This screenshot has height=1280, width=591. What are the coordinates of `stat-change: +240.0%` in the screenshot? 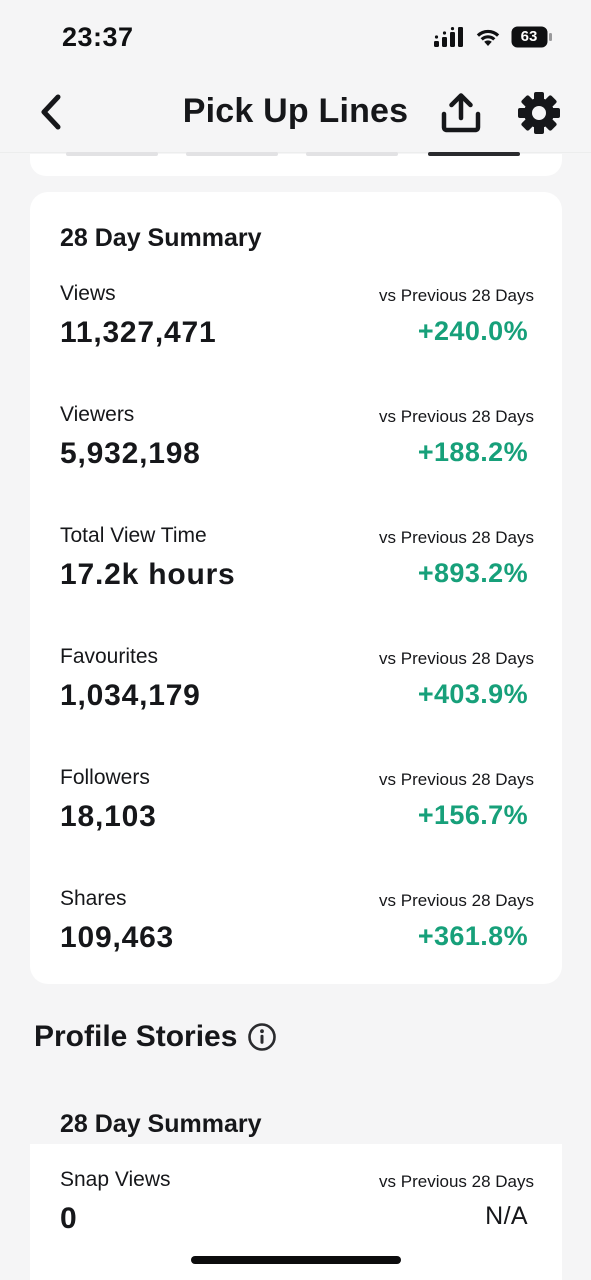 It's located at (472, 331).